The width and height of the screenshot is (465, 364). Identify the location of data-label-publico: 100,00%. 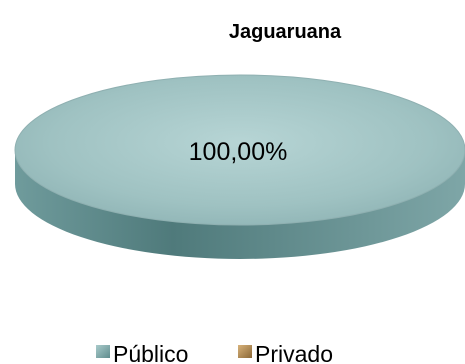
(238, 152).